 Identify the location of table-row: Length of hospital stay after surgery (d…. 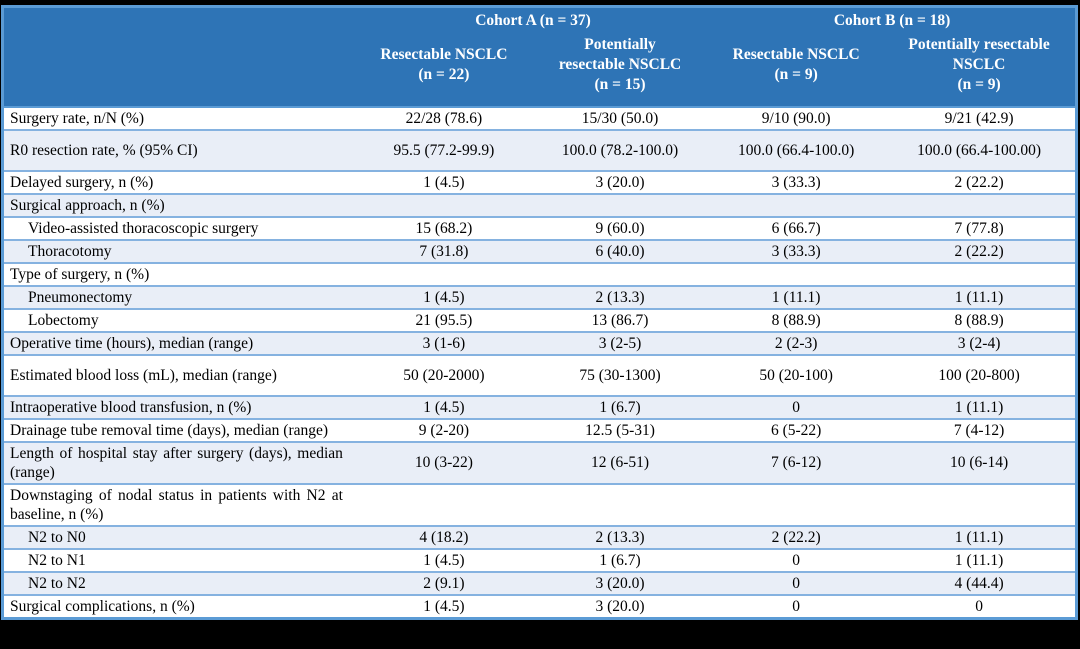
(539, 462).